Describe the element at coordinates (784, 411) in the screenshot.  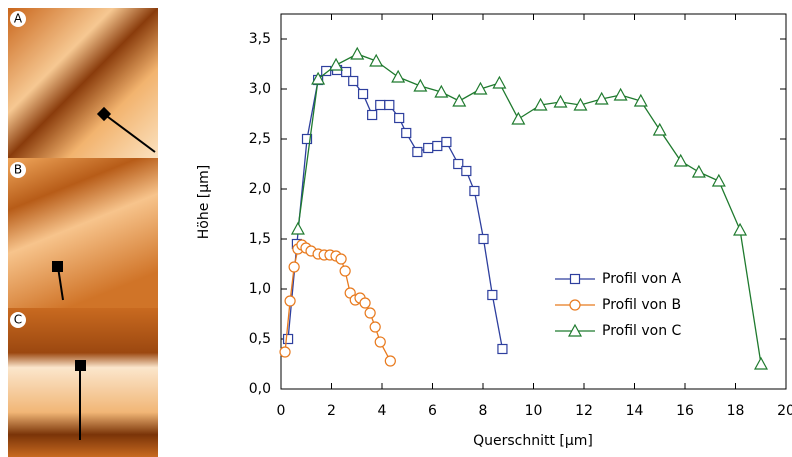
I see `x-tick-label: 20` at that location.